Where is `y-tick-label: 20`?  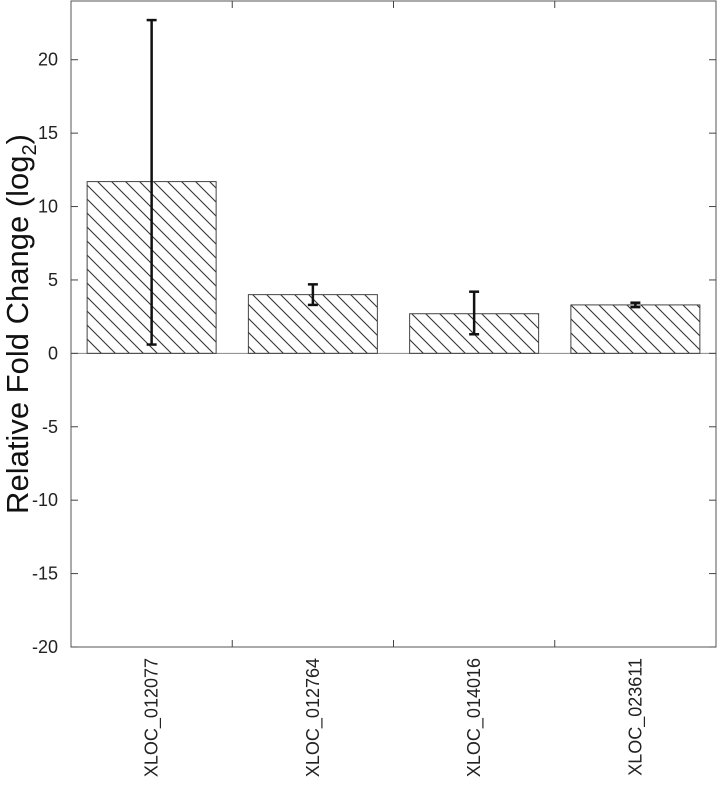
y-tick-label: 20 is located at coordinates (48, 60).